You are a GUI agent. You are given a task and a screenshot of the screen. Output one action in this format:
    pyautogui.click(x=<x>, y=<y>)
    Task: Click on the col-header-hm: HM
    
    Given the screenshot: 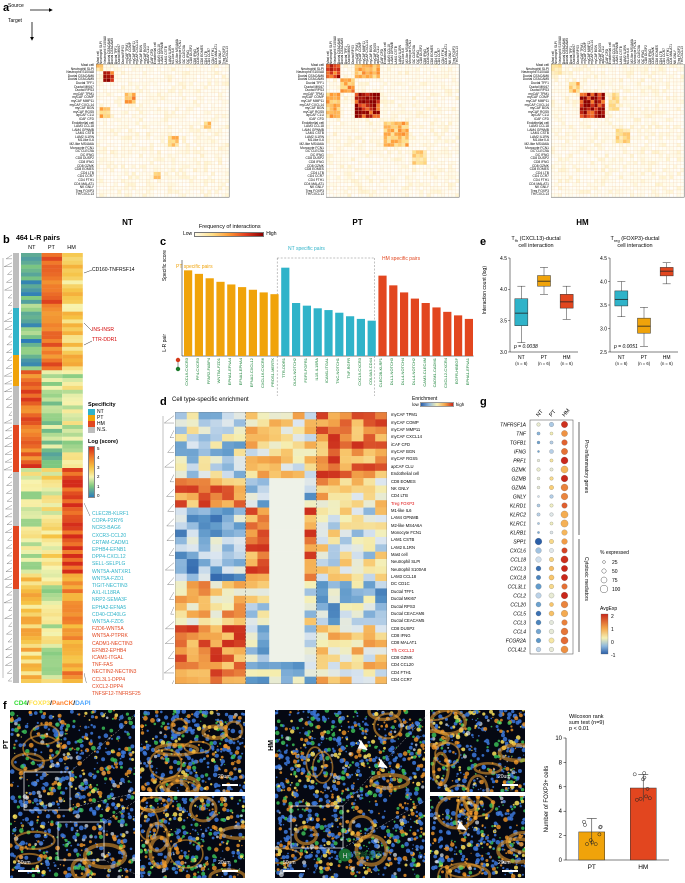 What is the action you would take?
    pyautogui.click(x=71, y=248)
    